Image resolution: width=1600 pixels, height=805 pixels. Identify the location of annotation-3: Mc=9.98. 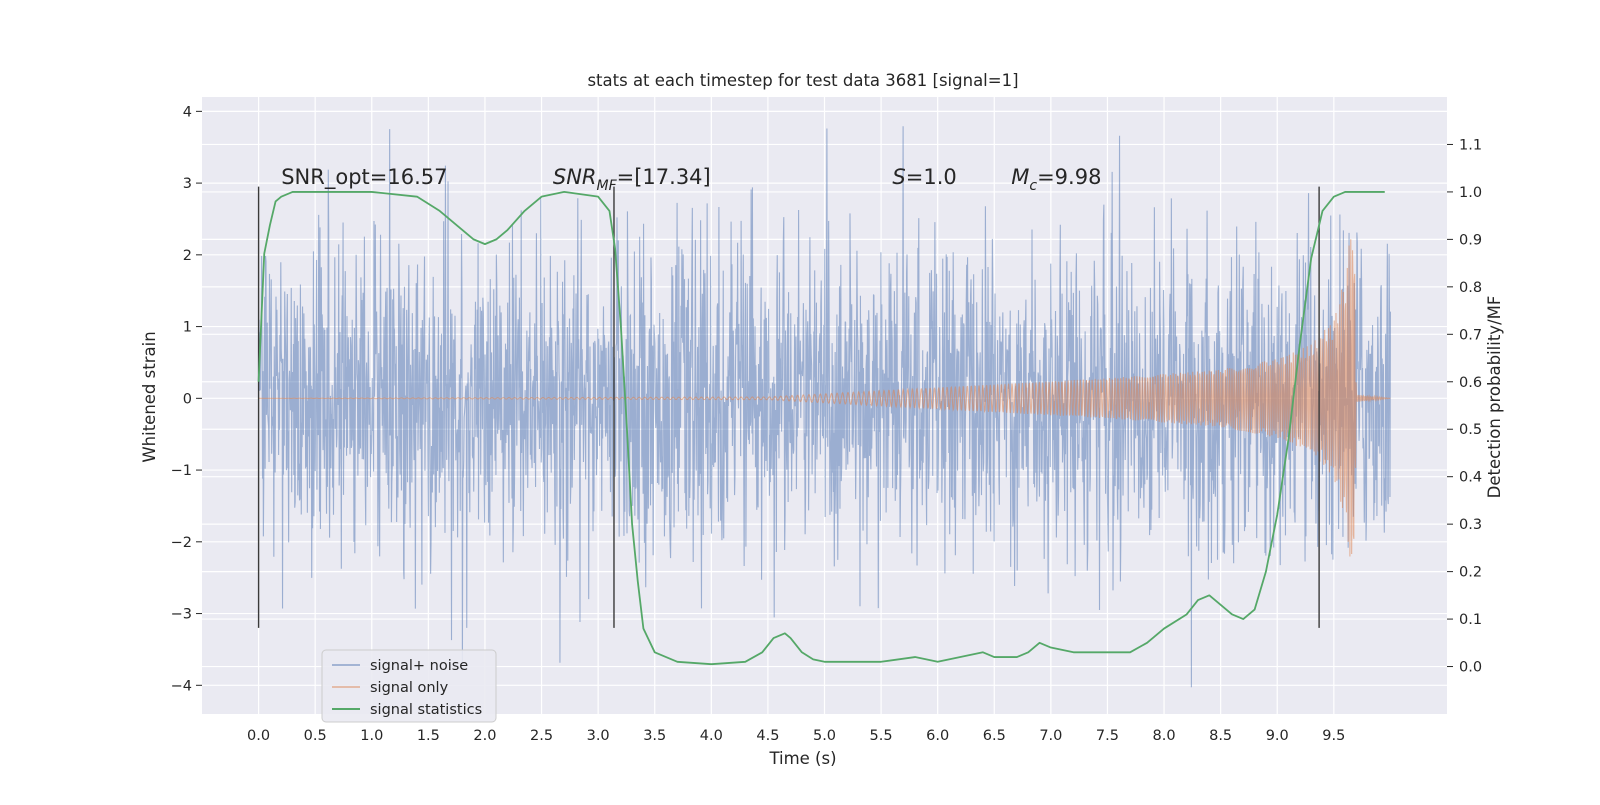
(1056, 179).